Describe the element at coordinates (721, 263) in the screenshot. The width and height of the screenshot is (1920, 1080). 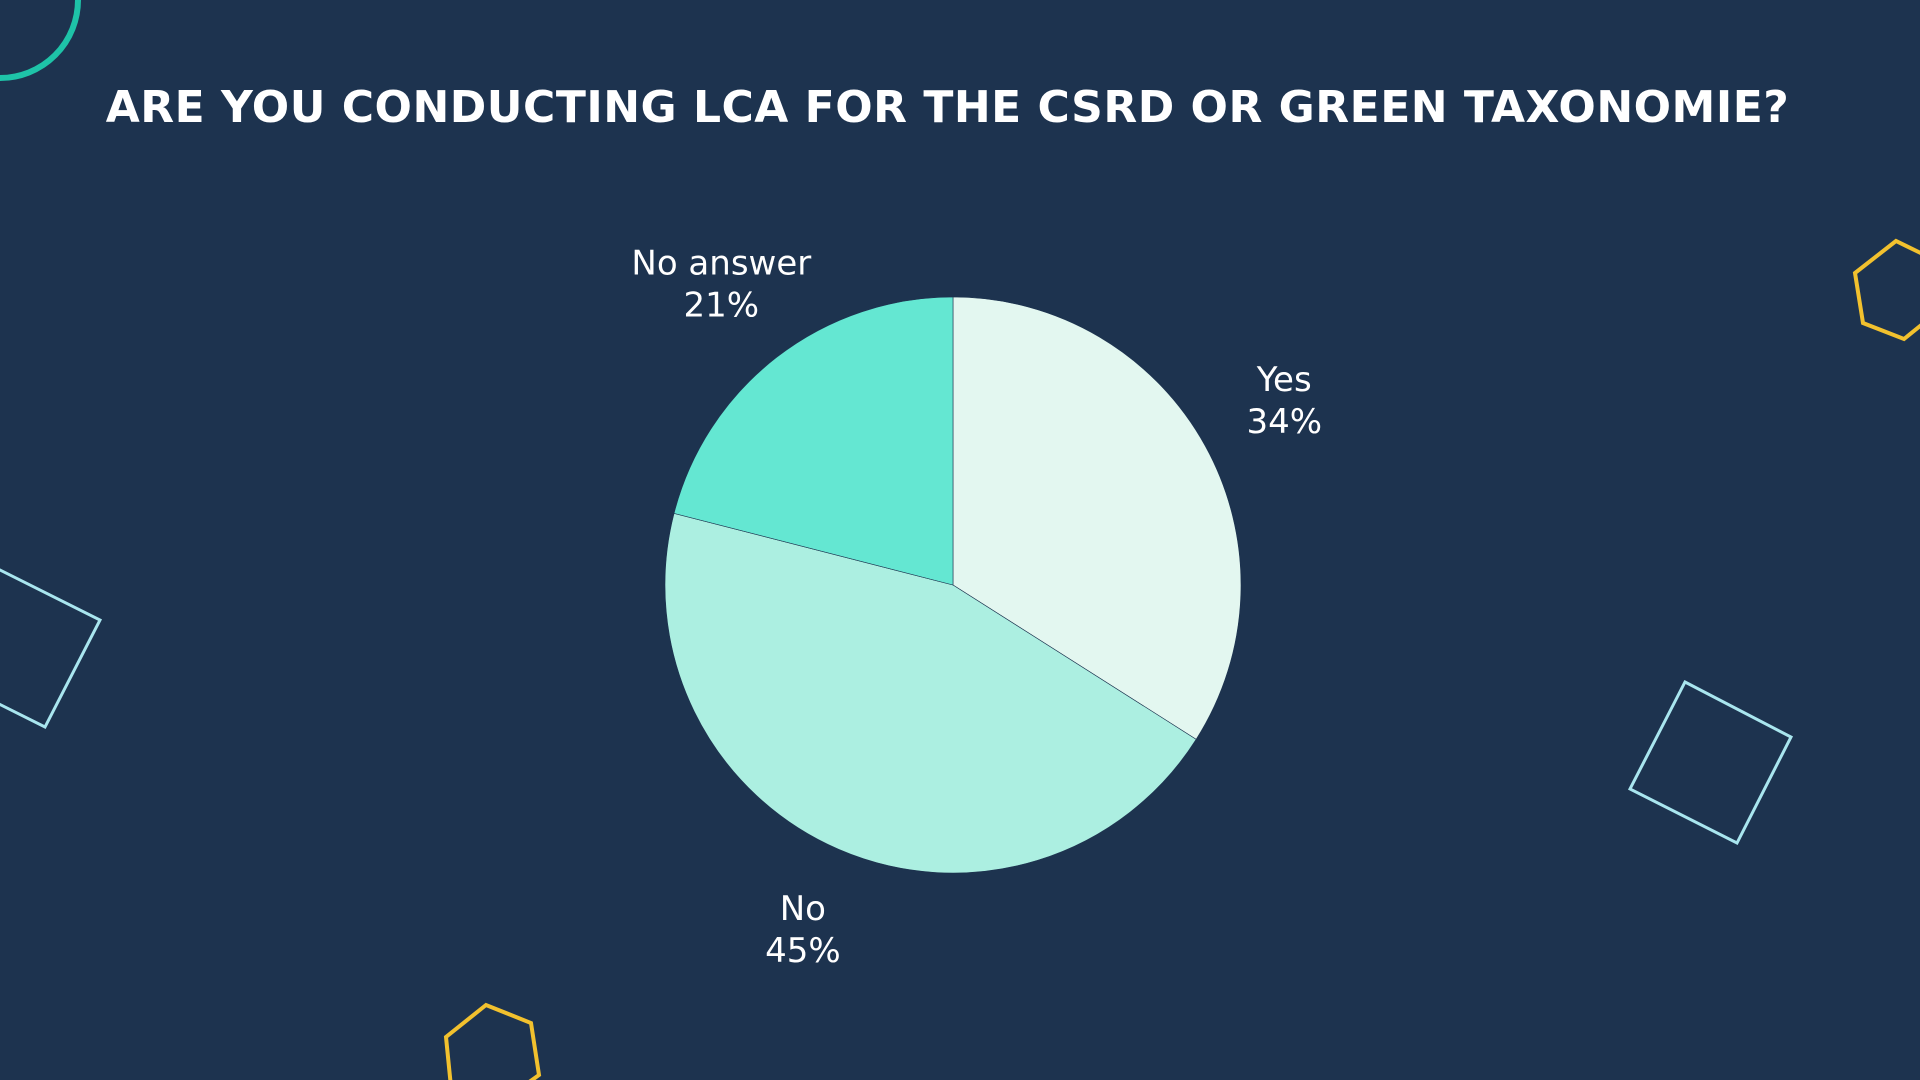
I see `slice-category-label: No answer` at that location.